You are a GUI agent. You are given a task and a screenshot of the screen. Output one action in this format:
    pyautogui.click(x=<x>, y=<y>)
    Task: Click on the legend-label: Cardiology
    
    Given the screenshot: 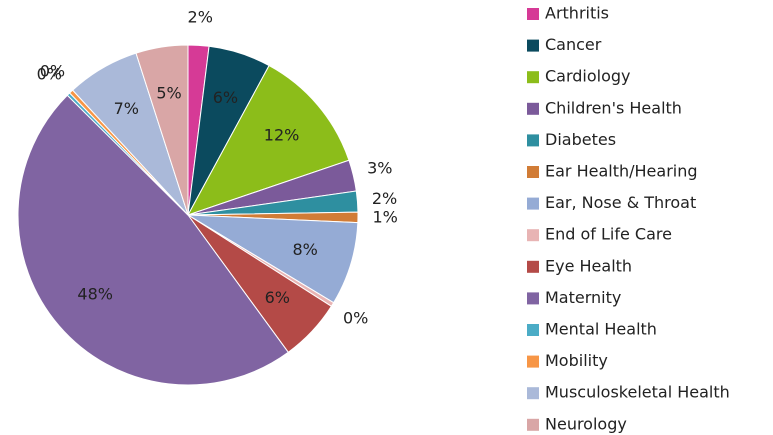 What is the action you would take?
    pyautogui.click(x=588, y=76)
    